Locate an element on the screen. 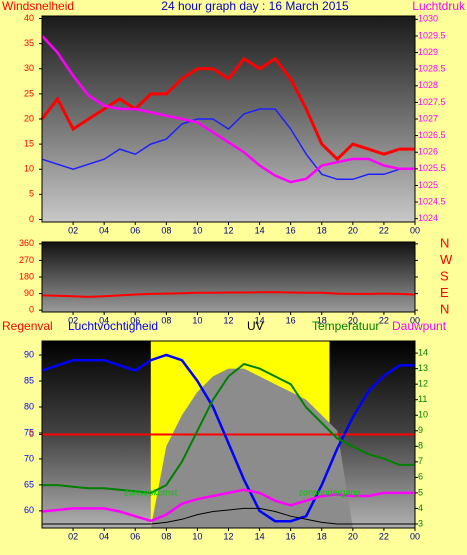 The image size is (467, 555). y2-tick-label: 11 is located at coordinates (422, 399).